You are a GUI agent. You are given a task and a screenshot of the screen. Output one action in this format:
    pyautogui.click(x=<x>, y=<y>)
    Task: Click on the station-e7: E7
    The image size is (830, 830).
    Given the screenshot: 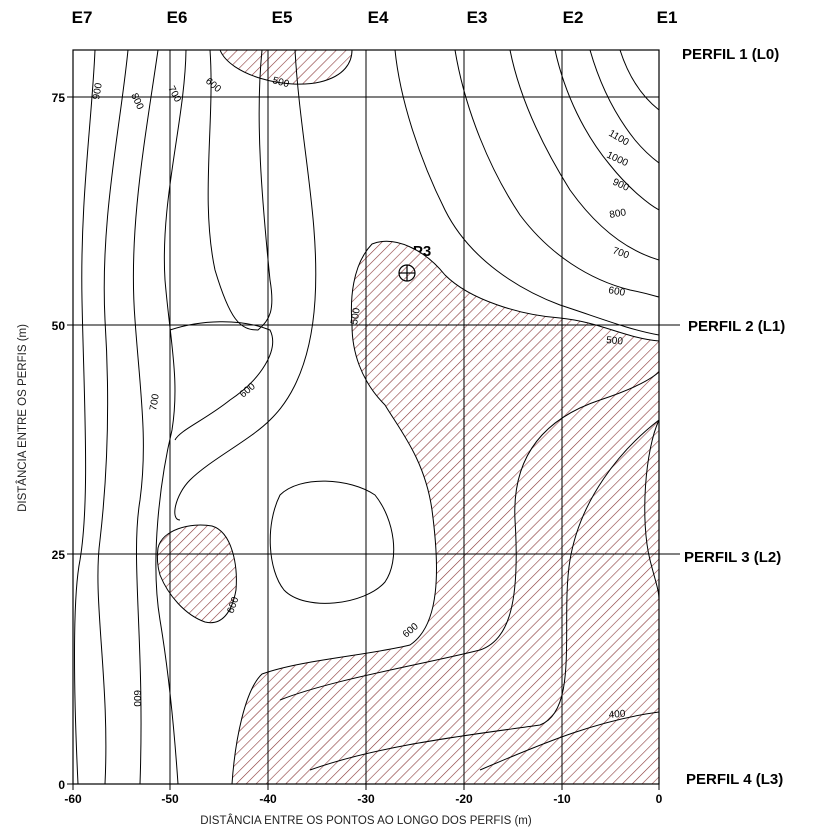 What is the action you would take?
    pyautogui.click(x=82, y=17)
    